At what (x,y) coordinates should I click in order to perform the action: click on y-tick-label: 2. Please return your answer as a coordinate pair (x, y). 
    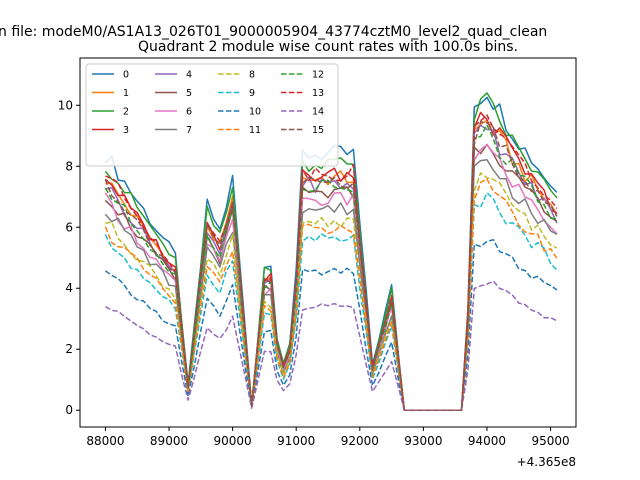
    Looking at the image, I should click on (69, 349).